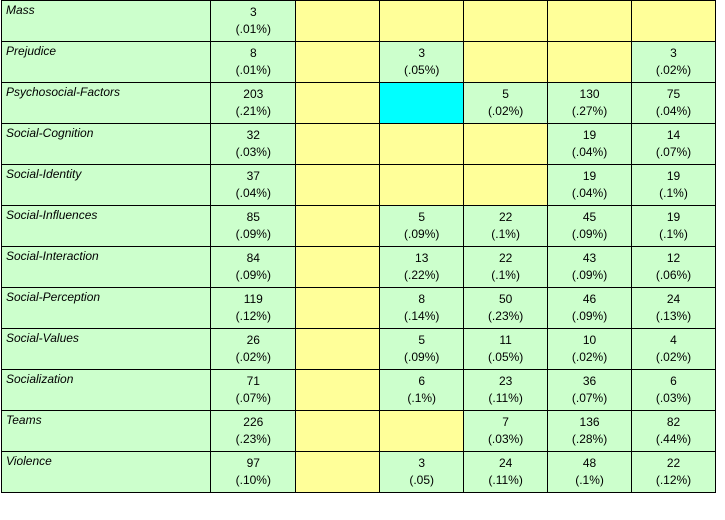 The image size is (725, 520). I want to click on cell-count: 26, so click(253, 340).